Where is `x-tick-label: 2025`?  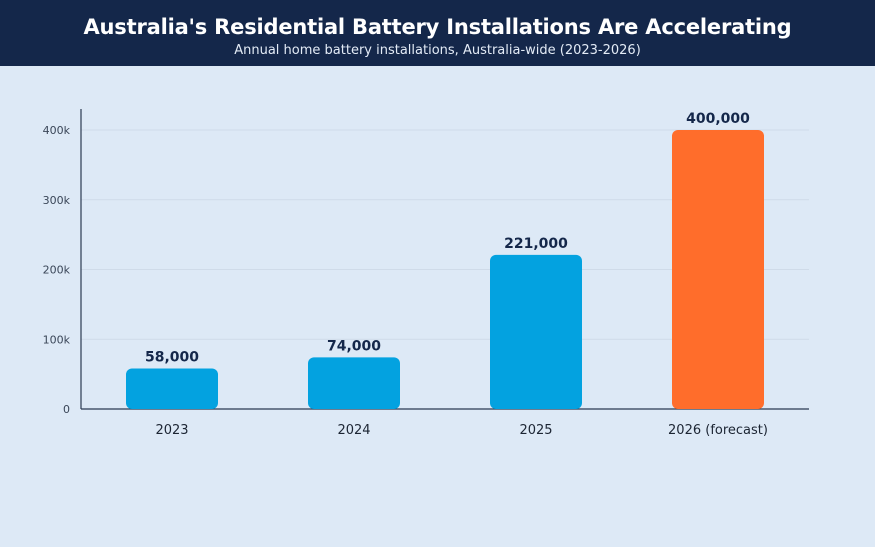
x-tick-label: 2025 is located at coordinates (535, 430).